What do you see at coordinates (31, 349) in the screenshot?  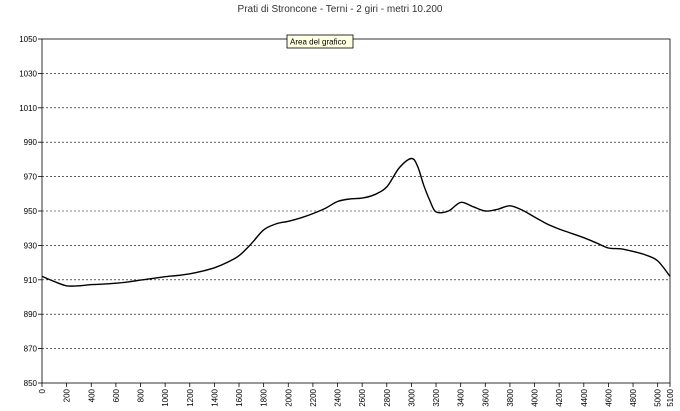 I see `y-tick-label: 870` at bounding box center [31, 349].